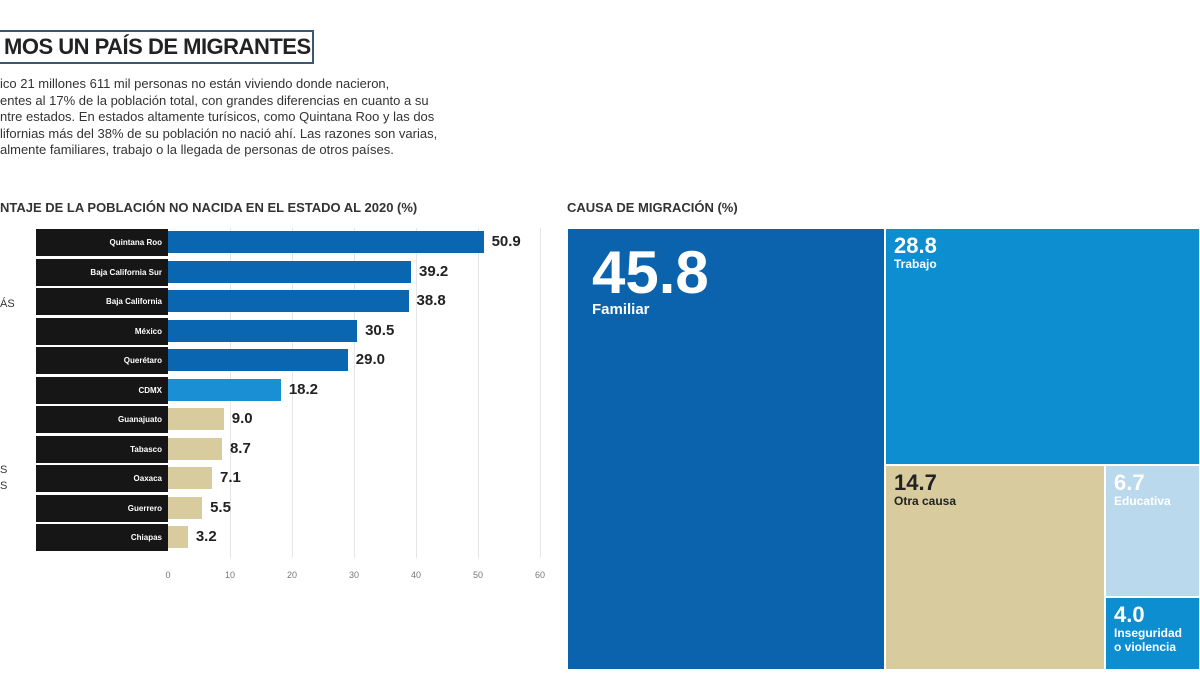  Describe the element at coordinates (102, 419) in the screenshot. I see `category-label: Guanajuato` at that location.